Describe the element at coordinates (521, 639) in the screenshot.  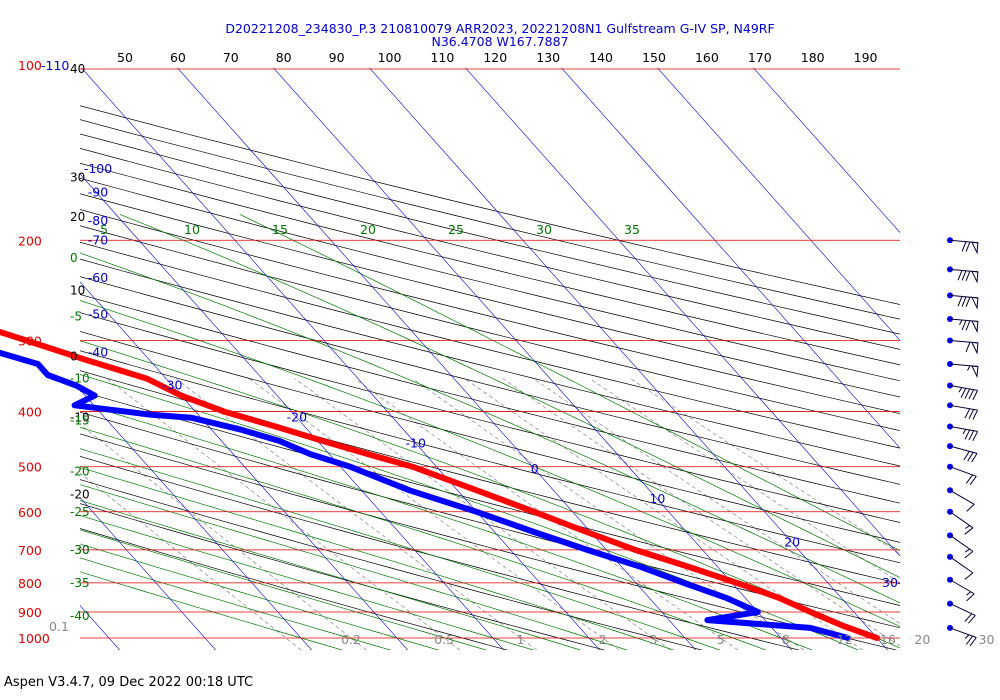
I see `mixing-ratio-label: 1` at that location.